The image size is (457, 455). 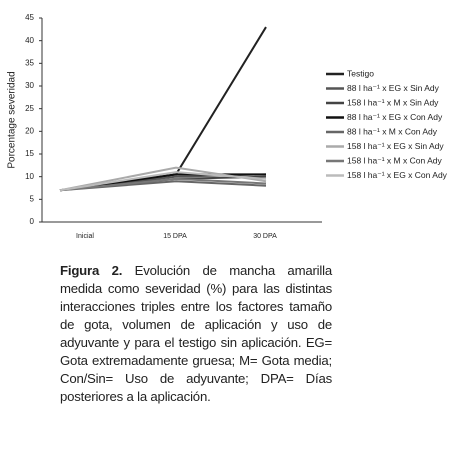 What do you see at coordinates (32, 221) in the screenshot?
I see `y-tick-label: 0` at bounding box center [32, 221].